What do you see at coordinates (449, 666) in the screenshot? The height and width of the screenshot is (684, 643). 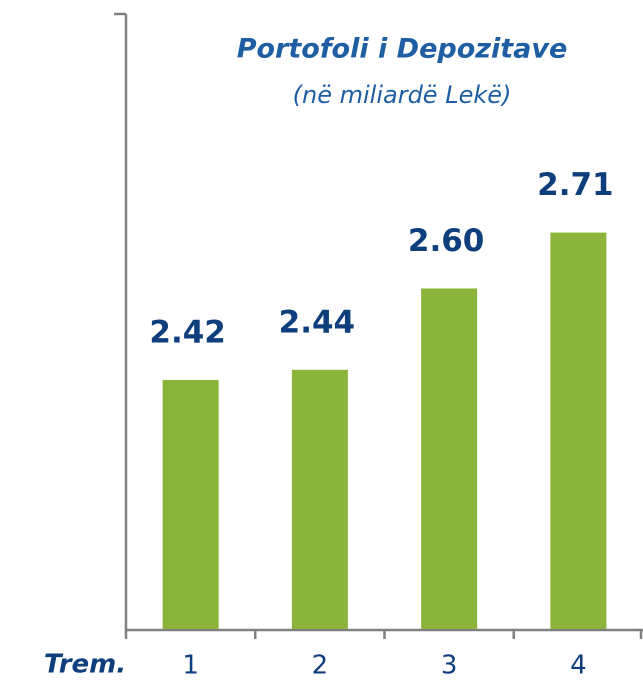 I see `x-tick-label: 3` at bounding box center [449, 666].